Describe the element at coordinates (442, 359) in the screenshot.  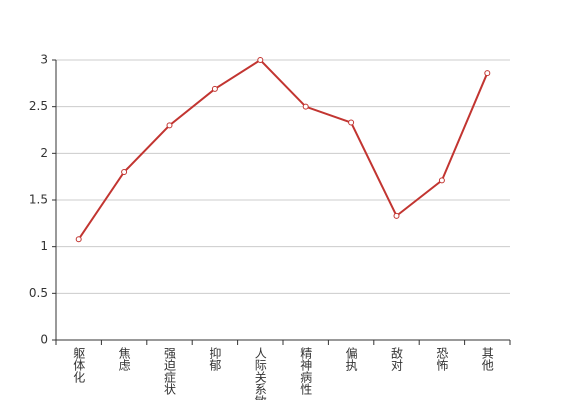
I see `x-tick-label: 恐怖` at that location.